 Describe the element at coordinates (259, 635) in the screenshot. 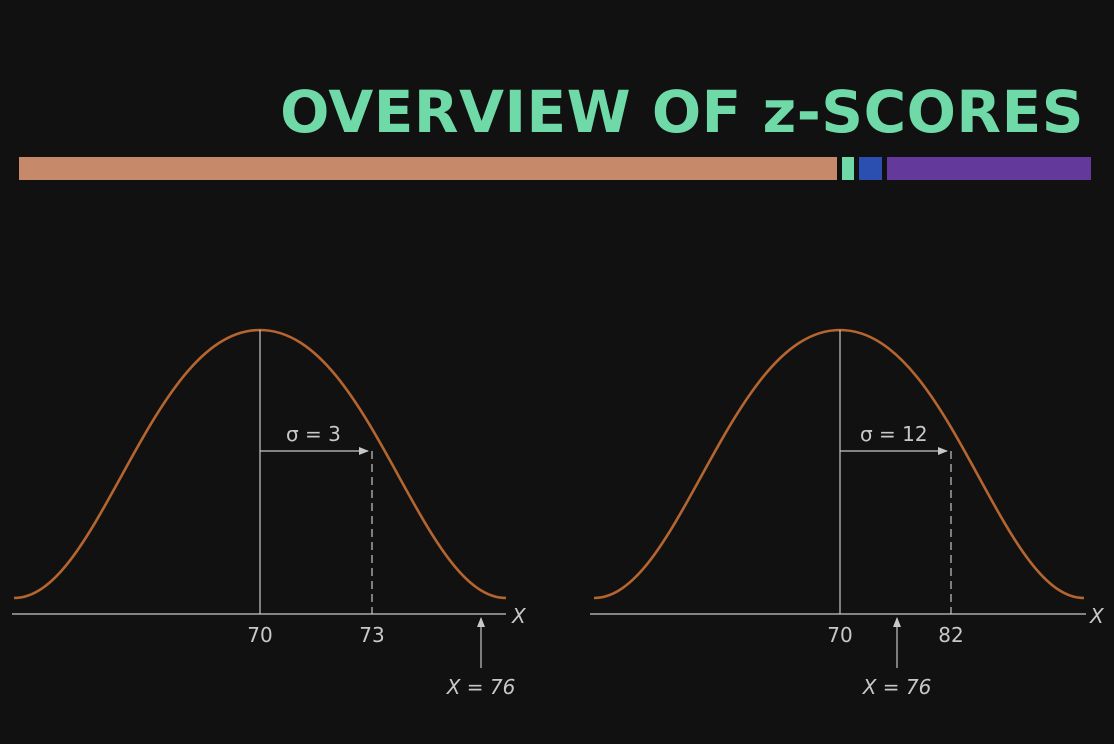

I see `left-mean-tick-label: 70` at that location.